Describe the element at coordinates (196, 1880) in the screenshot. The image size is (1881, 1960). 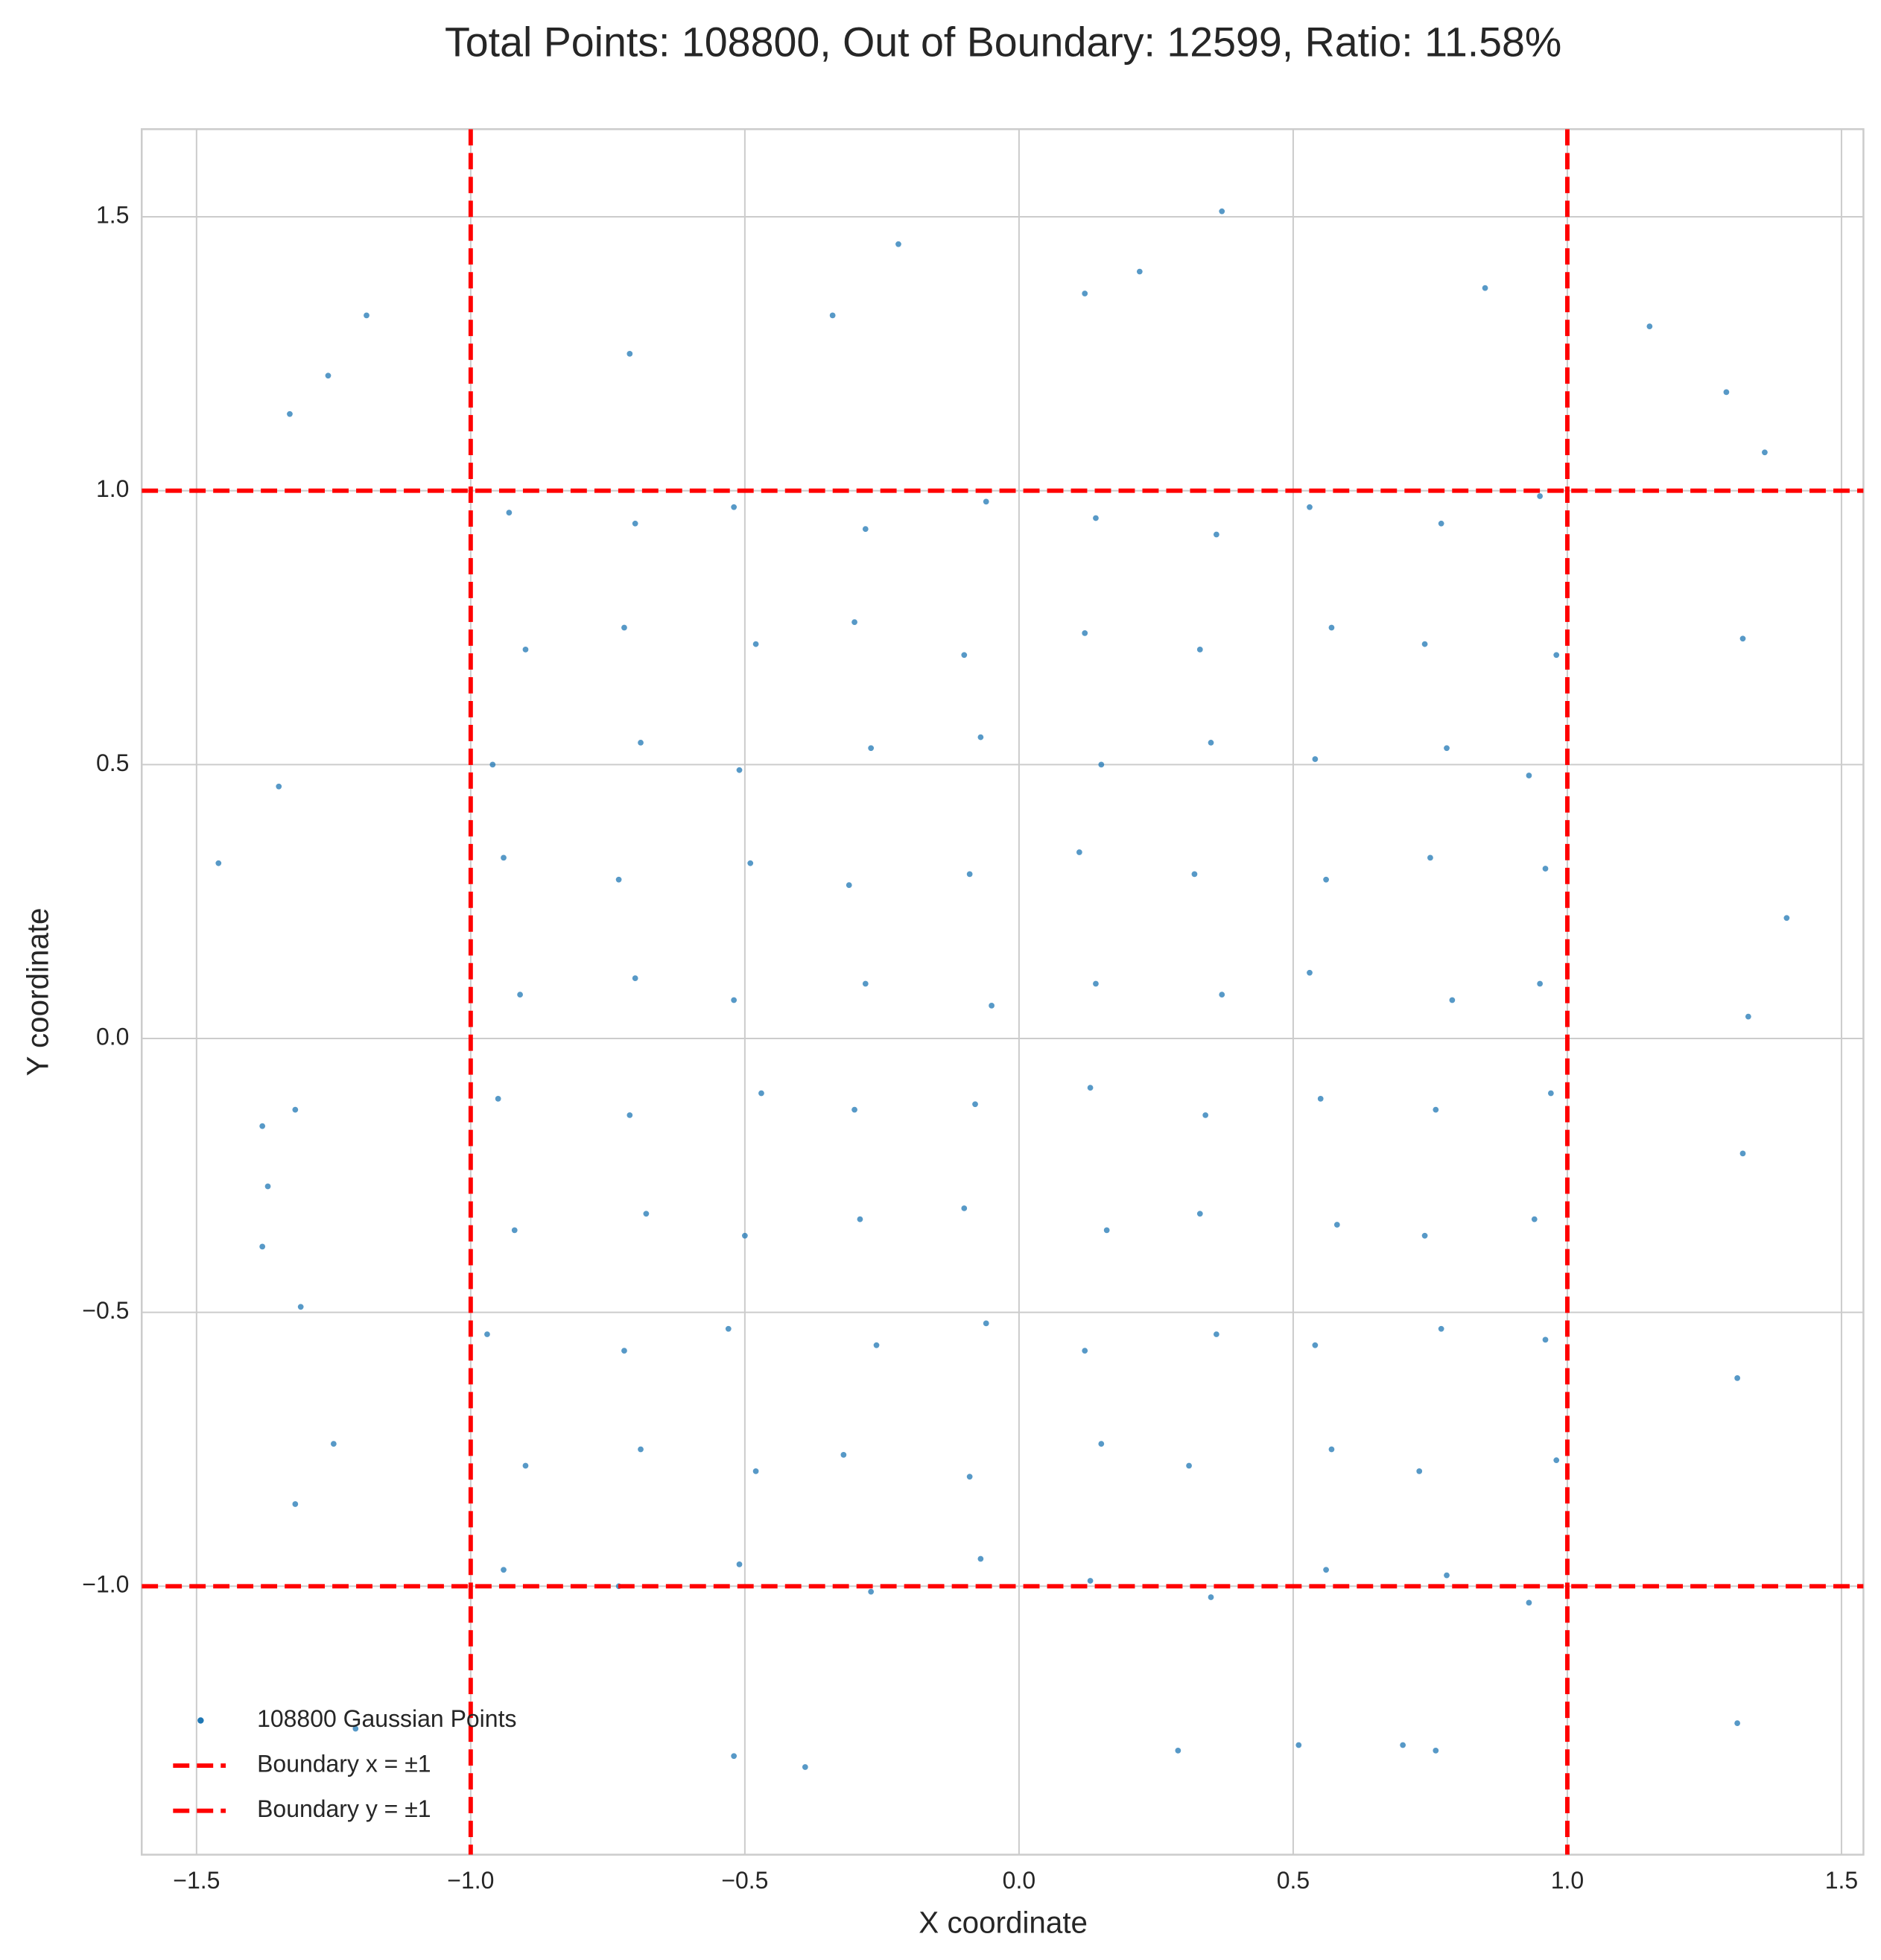
I see `x-tick-label: −1.5` at that location.